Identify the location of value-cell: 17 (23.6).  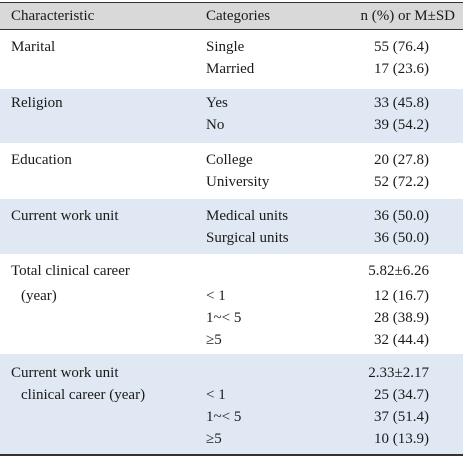
(401, 69).